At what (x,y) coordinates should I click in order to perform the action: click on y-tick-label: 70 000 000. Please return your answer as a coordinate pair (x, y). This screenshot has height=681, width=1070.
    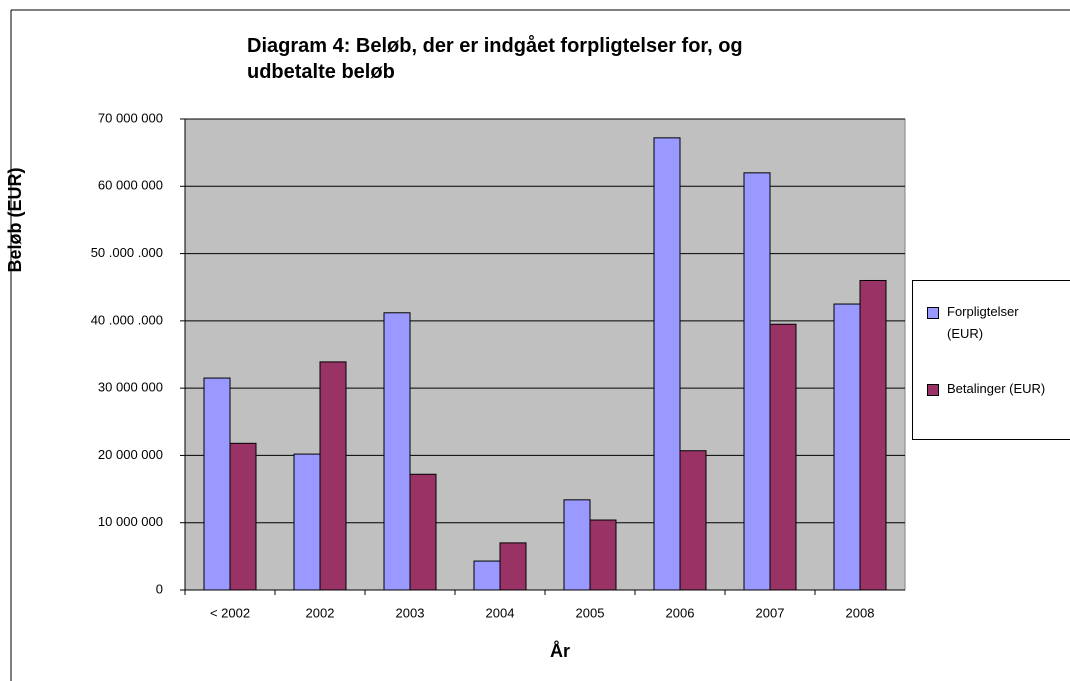
    Looking at the image, I should click on (130, 117).